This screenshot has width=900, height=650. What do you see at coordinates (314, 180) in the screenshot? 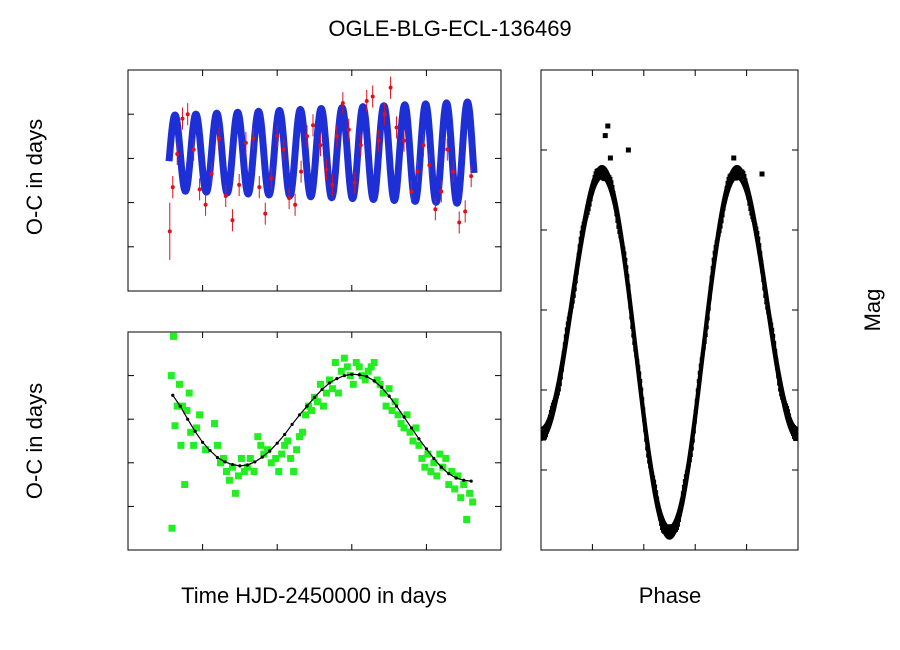
I see `top-left-frame` at bounding box center [314, 180].